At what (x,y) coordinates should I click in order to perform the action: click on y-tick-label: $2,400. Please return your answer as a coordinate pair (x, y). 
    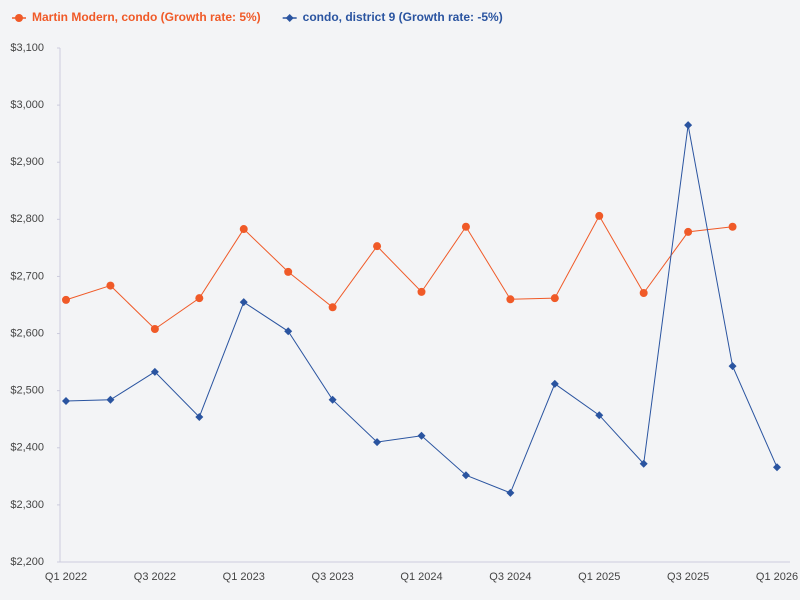
    Looking at the image, I should click on (27, 448).